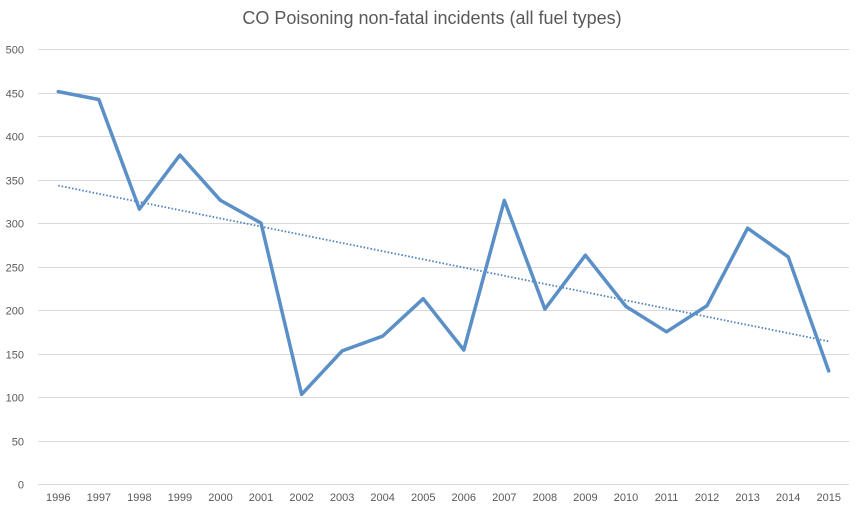 The height and width of the screenshot is (514, 864). Describe the element at coordinates (99, 498) in the screenshot. I see `x-tick-label: 1997` at that location.